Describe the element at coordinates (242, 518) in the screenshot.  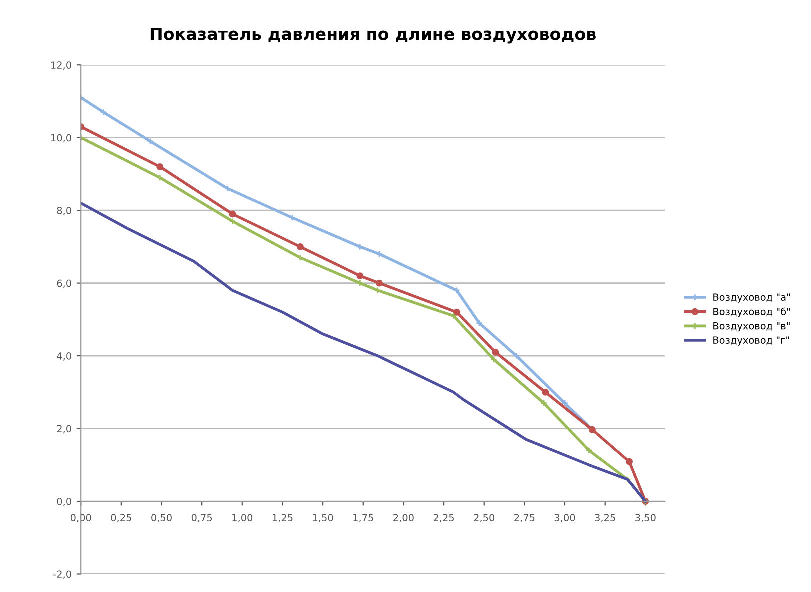
I see `x-tick-label: 1,00` at that location.